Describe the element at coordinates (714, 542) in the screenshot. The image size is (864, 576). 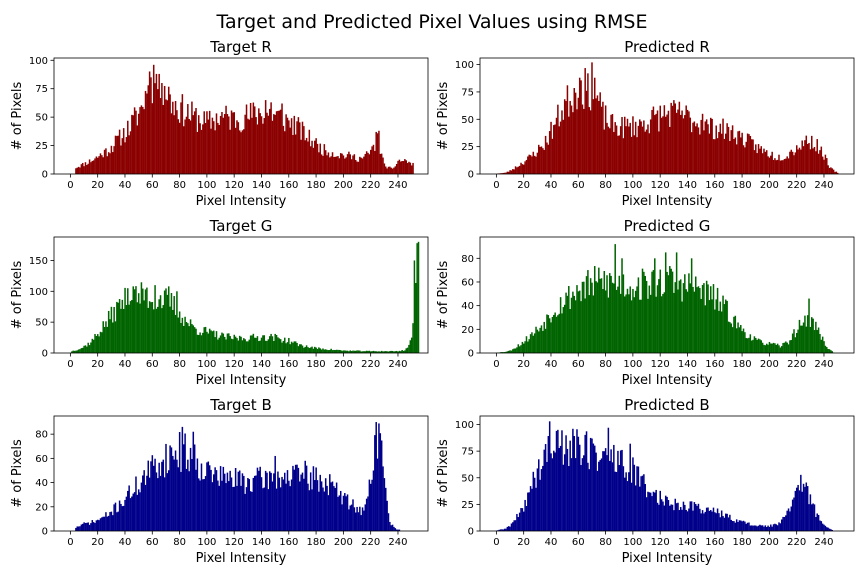
I see `predicted-b-xtick-label: 160` at that location.